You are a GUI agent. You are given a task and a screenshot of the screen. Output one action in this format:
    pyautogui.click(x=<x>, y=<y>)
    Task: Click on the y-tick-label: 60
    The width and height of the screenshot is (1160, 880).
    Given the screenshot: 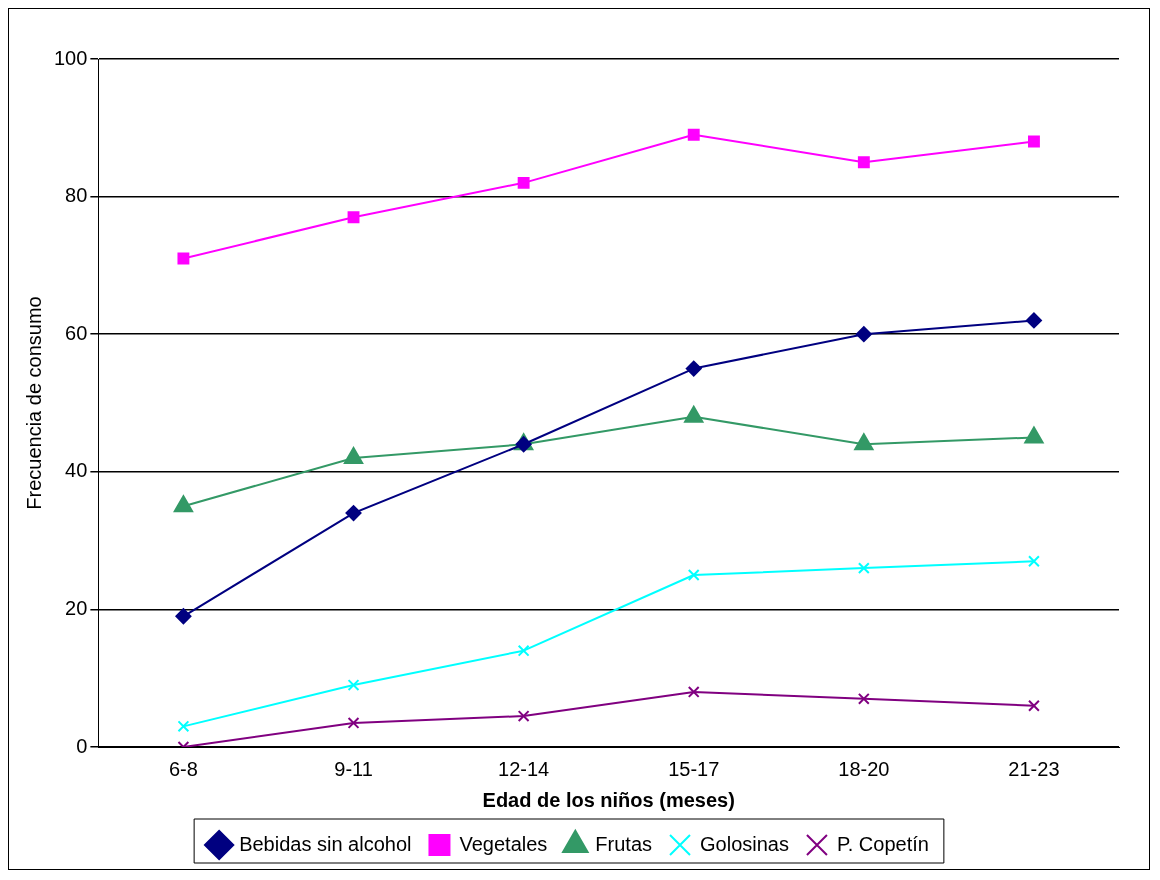 What is the action you would take?
    pyautogui.click(x=76, y=332)
    